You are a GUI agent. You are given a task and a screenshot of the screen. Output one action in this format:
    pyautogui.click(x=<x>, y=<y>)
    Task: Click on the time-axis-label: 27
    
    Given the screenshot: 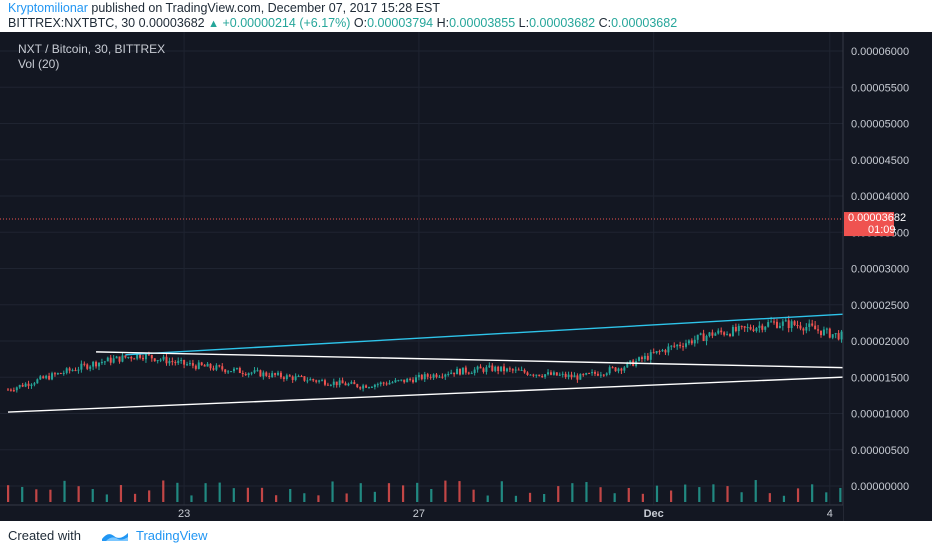 What is the action you would take?
    pyautogui.click(x=419, y=514)
    